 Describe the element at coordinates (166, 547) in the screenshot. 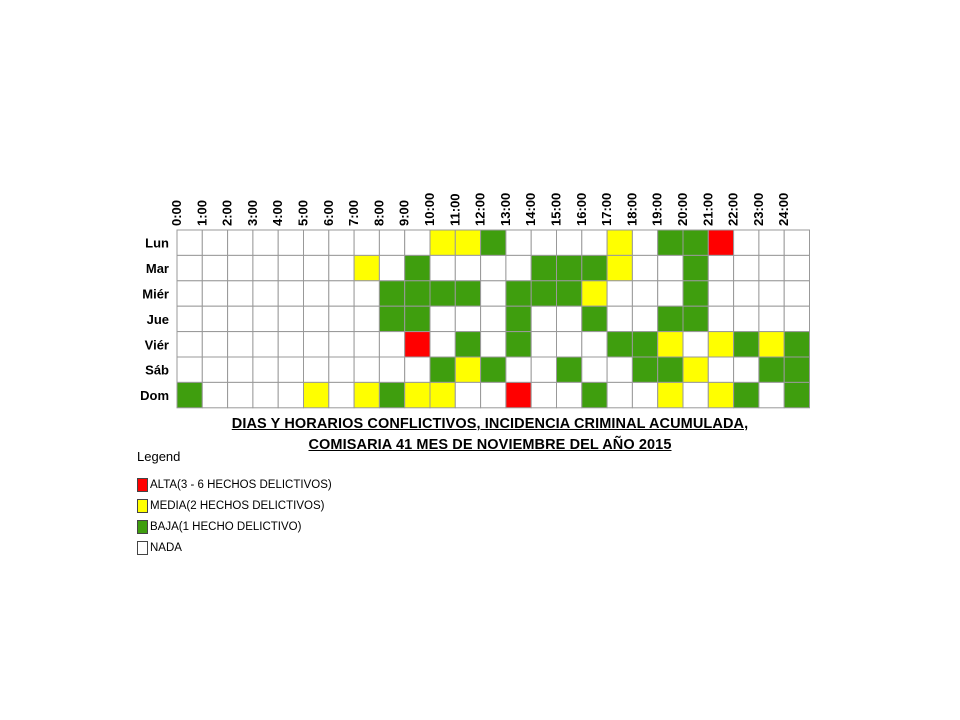

I see `legend-label-nada: NADA` at that location.